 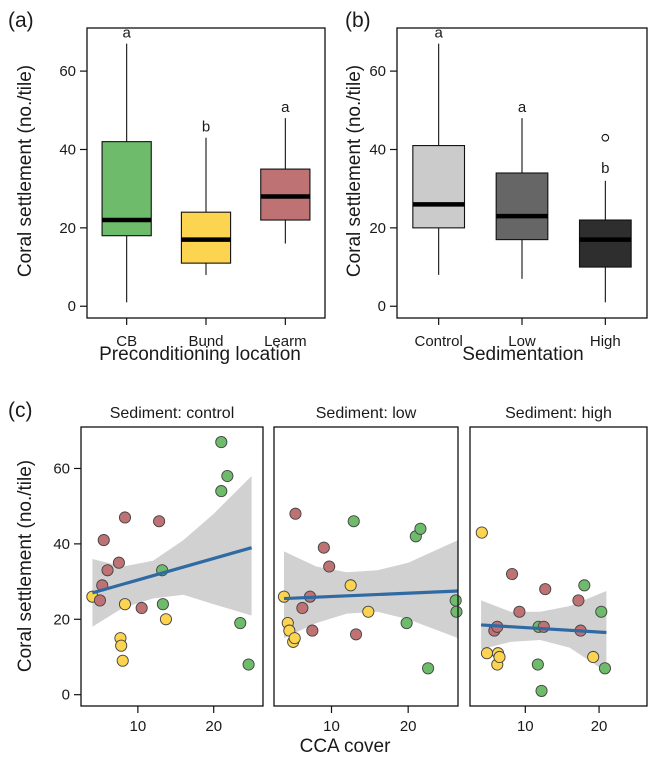 I want to click on facet-2: Sediment: low 10 20, so click(x=368, y=570).